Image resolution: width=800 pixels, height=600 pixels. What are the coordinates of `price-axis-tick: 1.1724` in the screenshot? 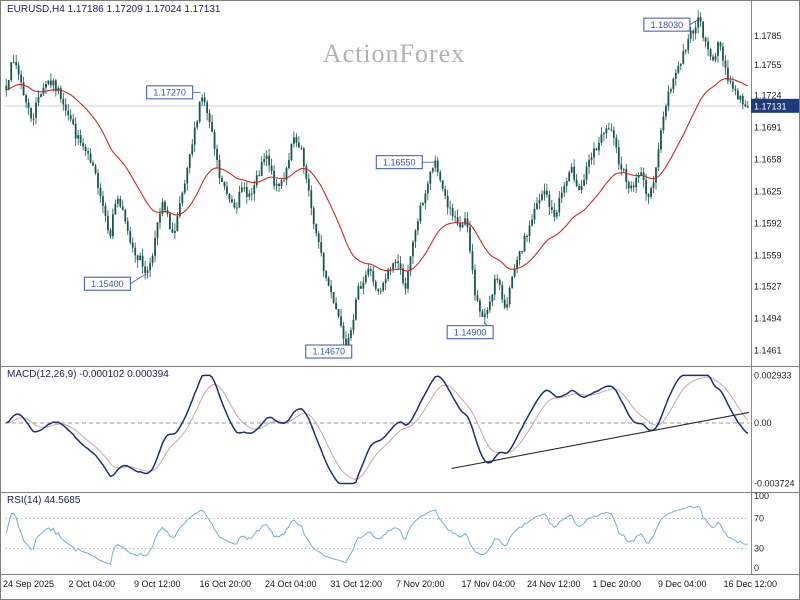 It's located at (768, 95).